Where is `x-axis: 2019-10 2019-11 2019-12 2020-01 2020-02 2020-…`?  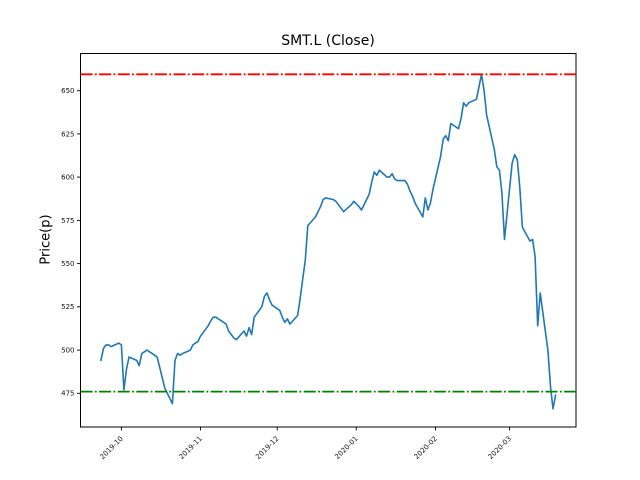
x-axis: 2019-10 2019-11 2019-12 2020-01 2020-02 2020-… is located at coordinates (305, 444).